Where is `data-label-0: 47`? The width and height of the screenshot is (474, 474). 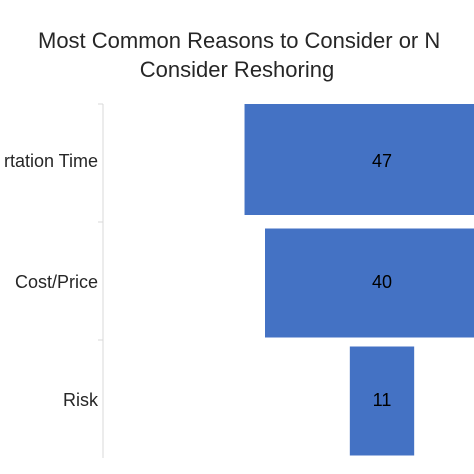 data-label-0: 47 is located at coordinates (382, 161).